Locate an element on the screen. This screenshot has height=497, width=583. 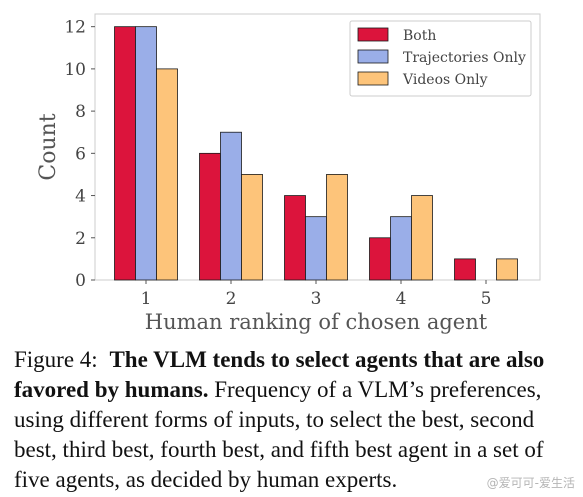
x-tick-label: 1 is located at coordinates (146, 299).